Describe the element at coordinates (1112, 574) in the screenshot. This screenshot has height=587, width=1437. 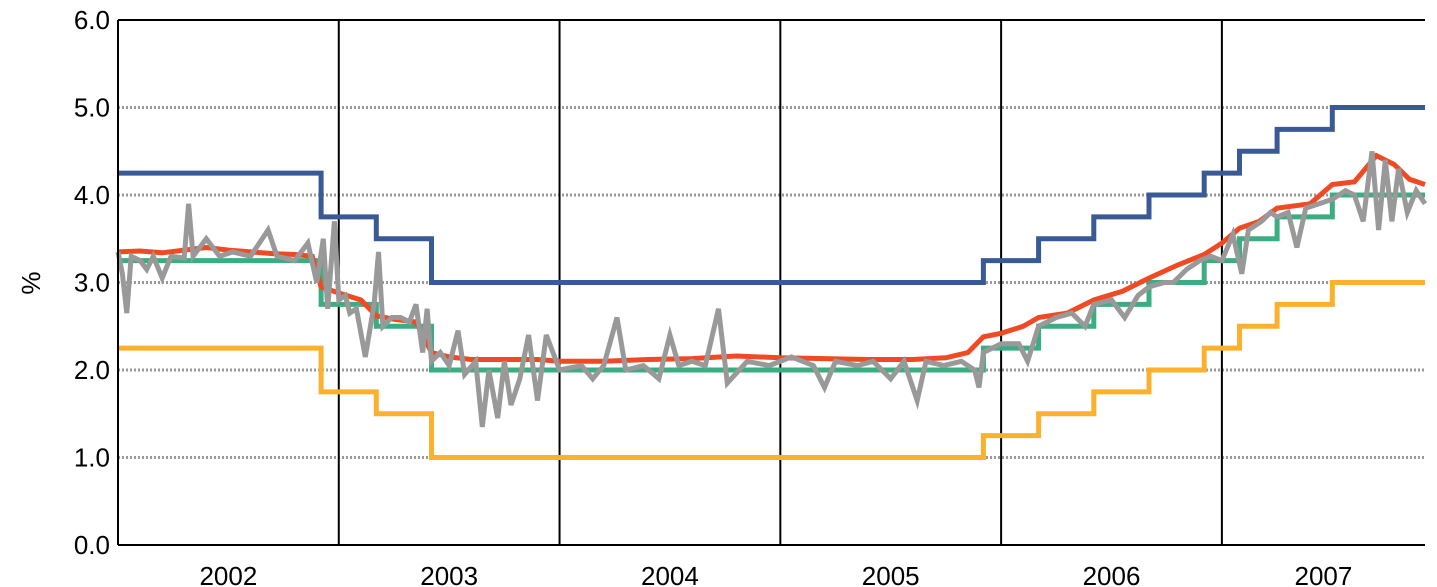
I see `x-tick-label: 2006` at that location.